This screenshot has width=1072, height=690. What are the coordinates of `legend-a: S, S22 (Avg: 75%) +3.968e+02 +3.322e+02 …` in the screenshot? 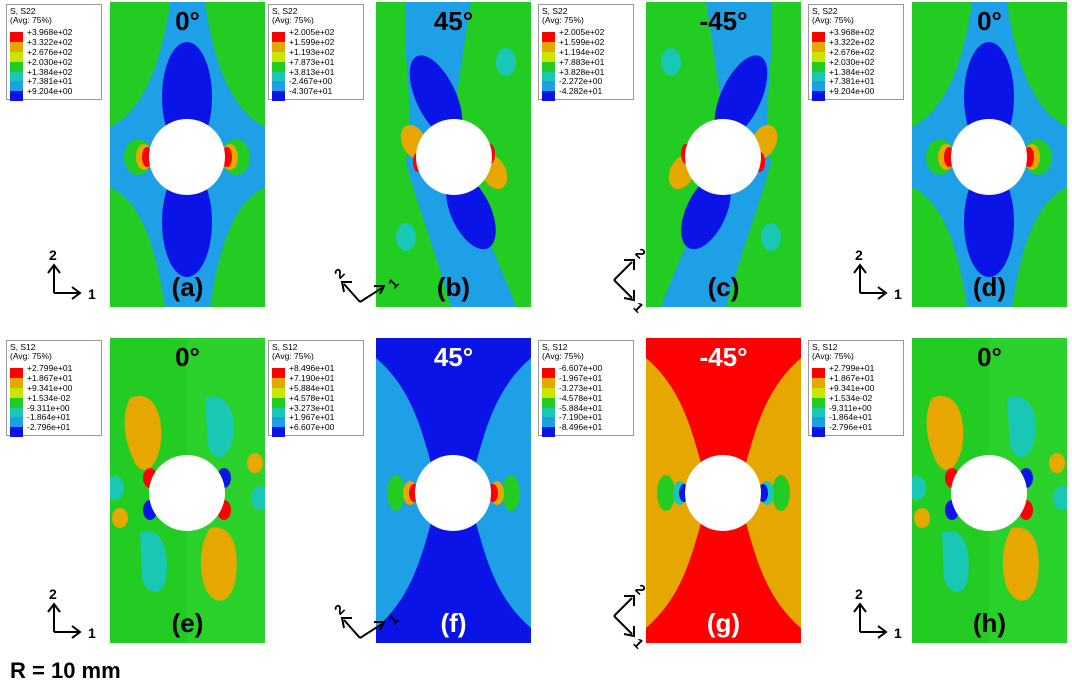 It's located at (54, 53).